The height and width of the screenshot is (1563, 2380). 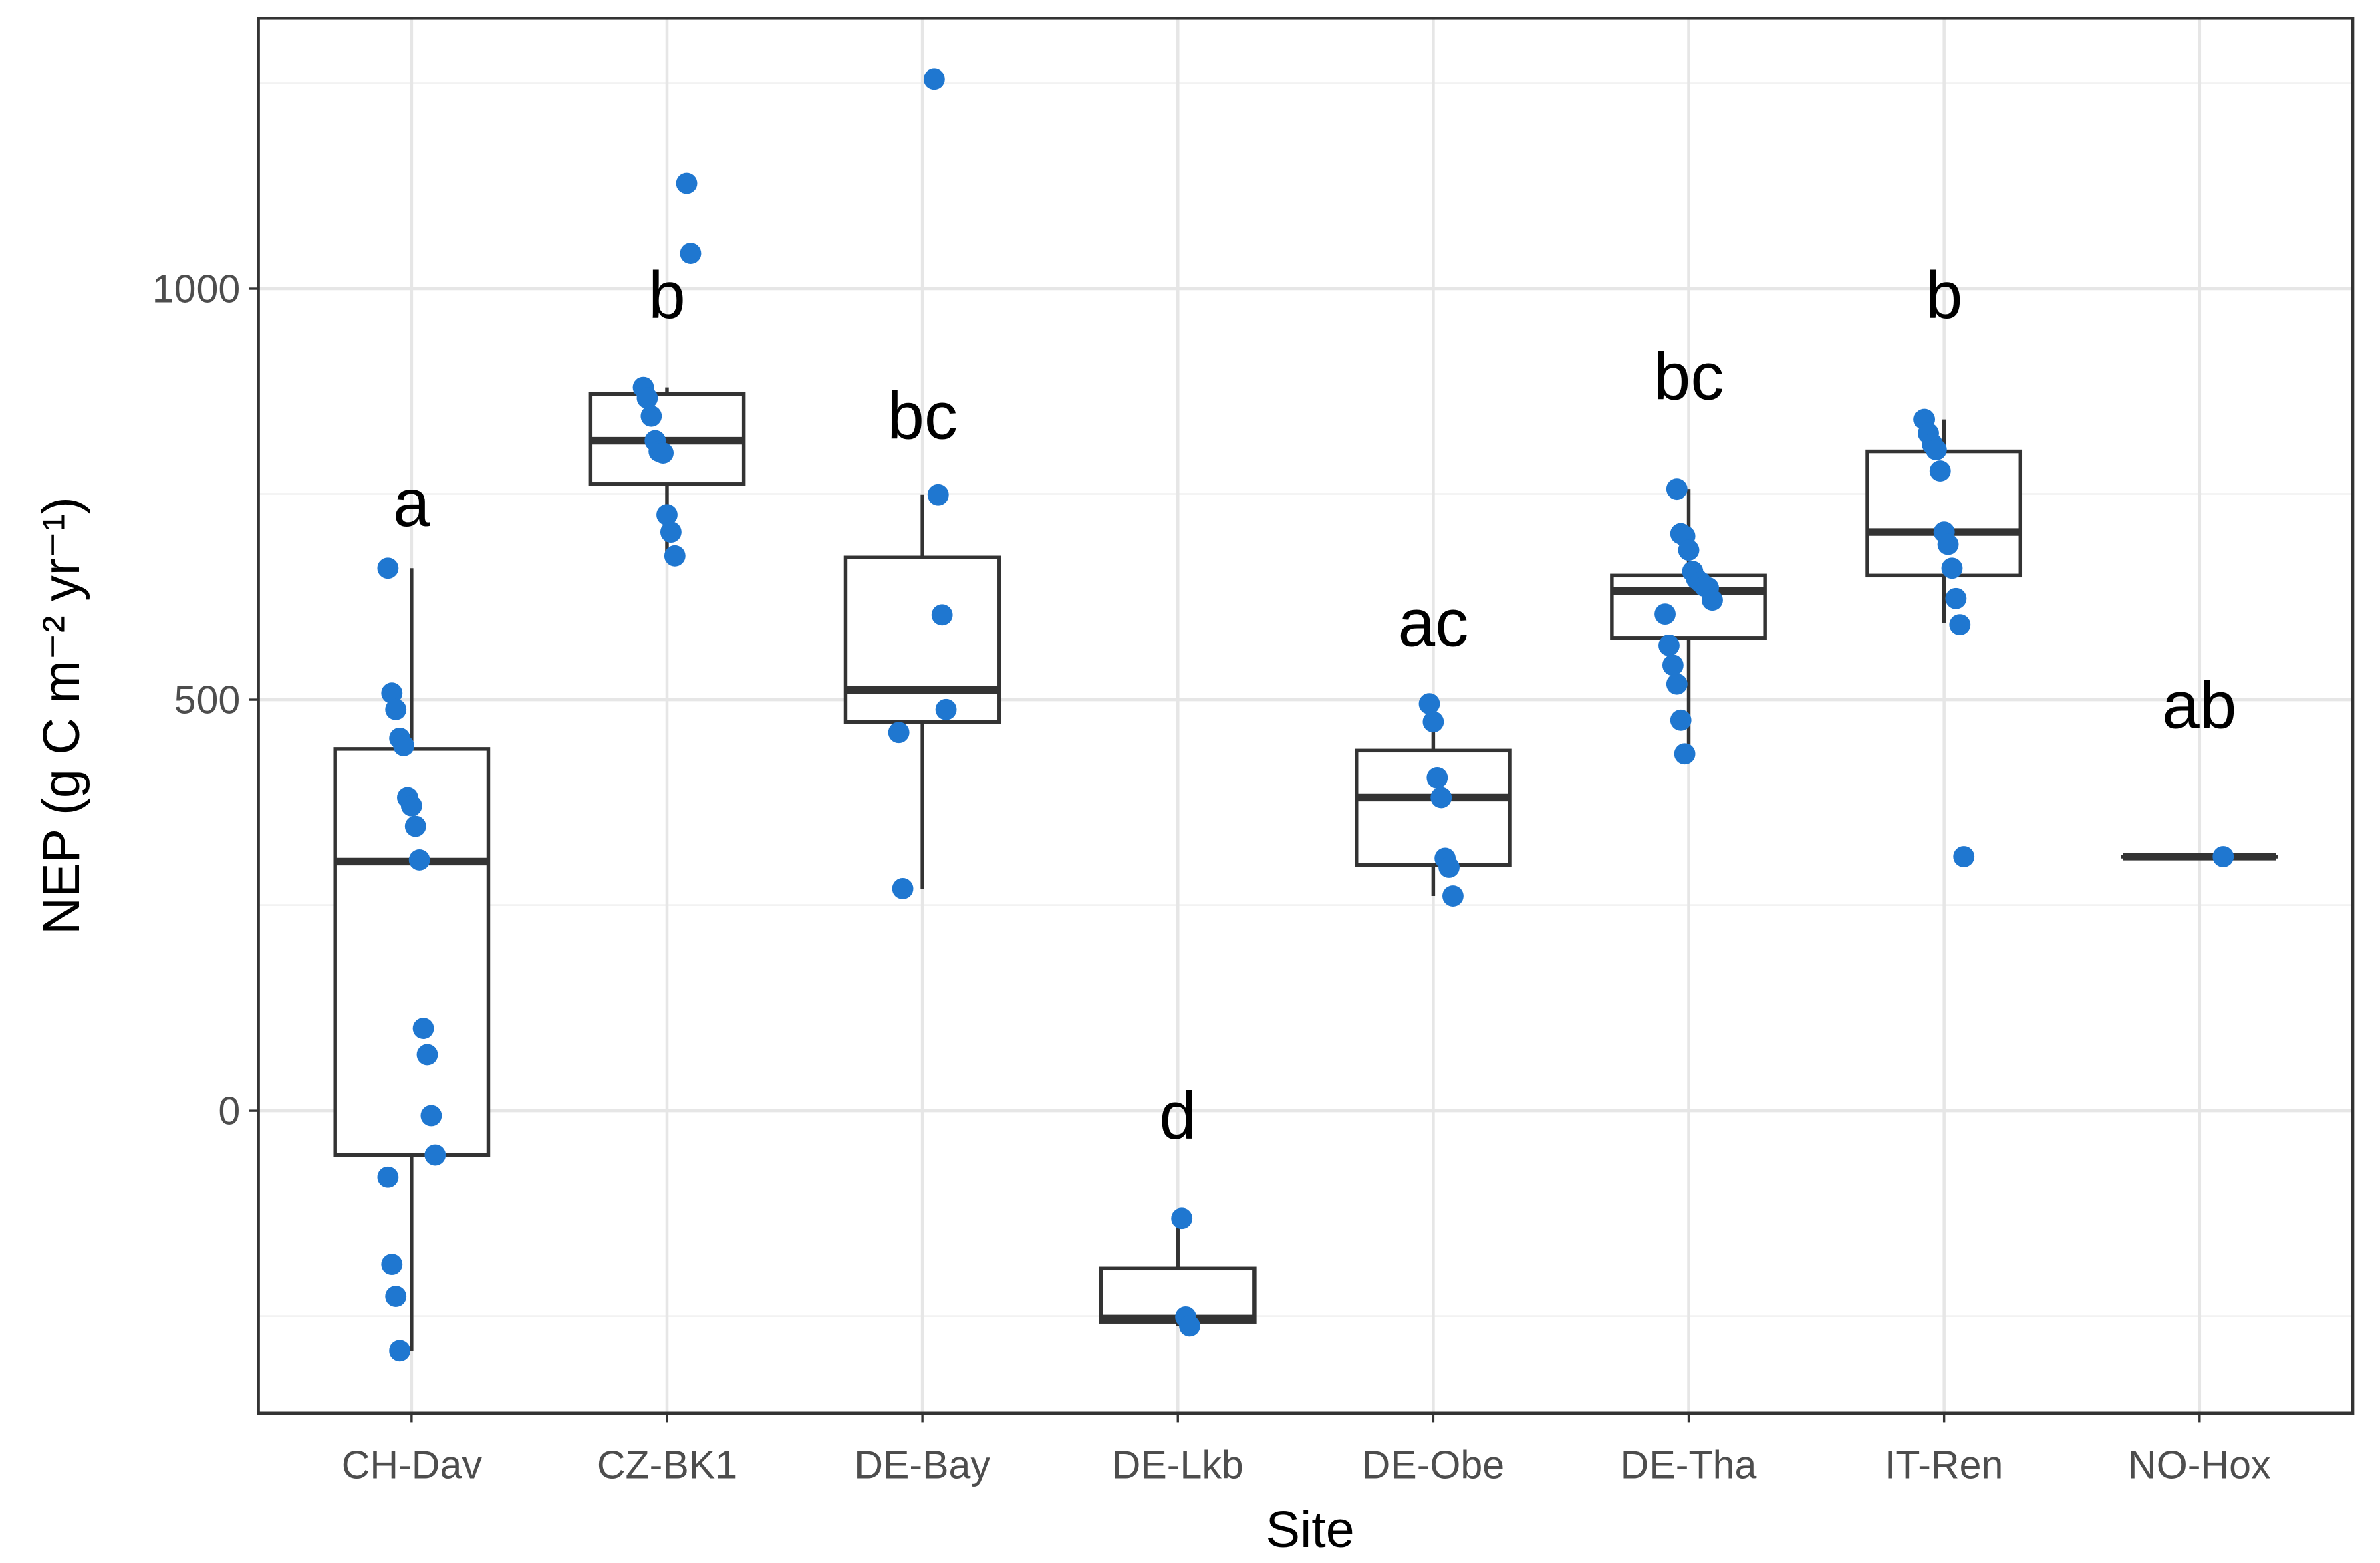 I want to click on x-tick-label: IT-Ren, so click(x=1944, y=1465).